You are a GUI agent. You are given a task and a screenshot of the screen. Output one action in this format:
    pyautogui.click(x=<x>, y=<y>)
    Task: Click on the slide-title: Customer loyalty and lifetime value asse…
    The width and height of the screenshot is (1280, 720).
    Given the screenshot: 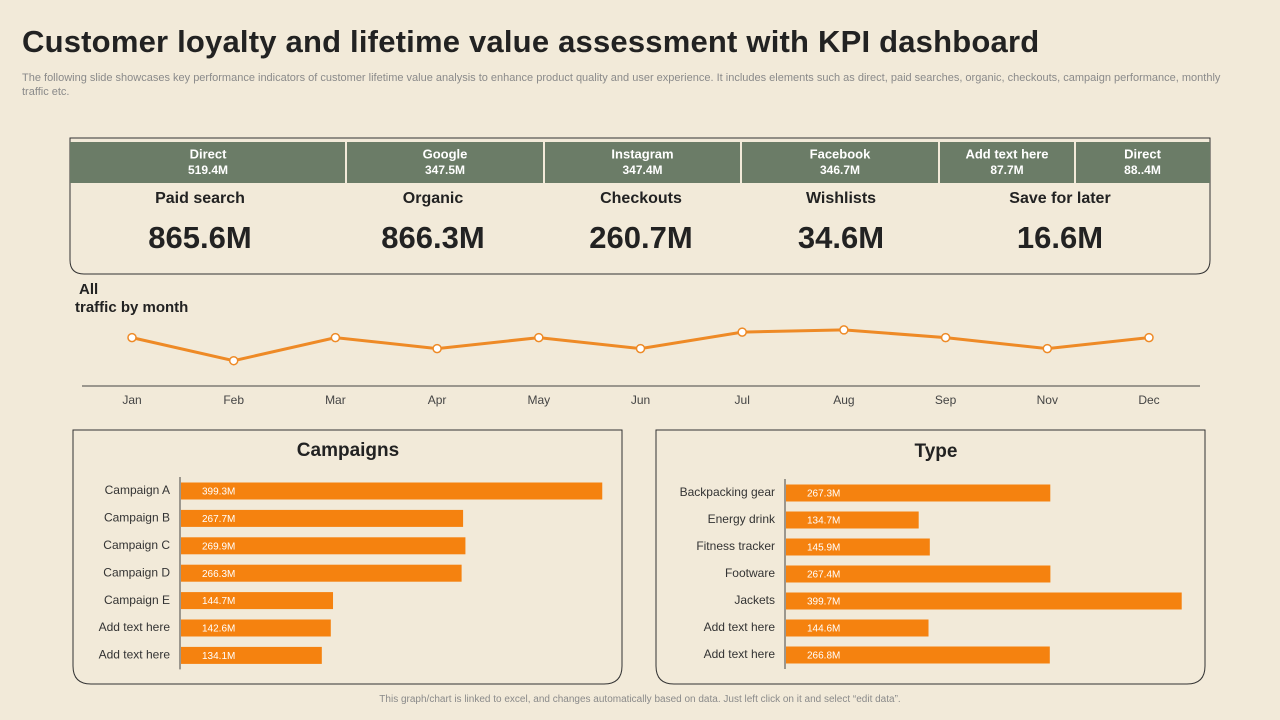 What is the action you would take?
    pyautogui.click(x=531, y=41)
    